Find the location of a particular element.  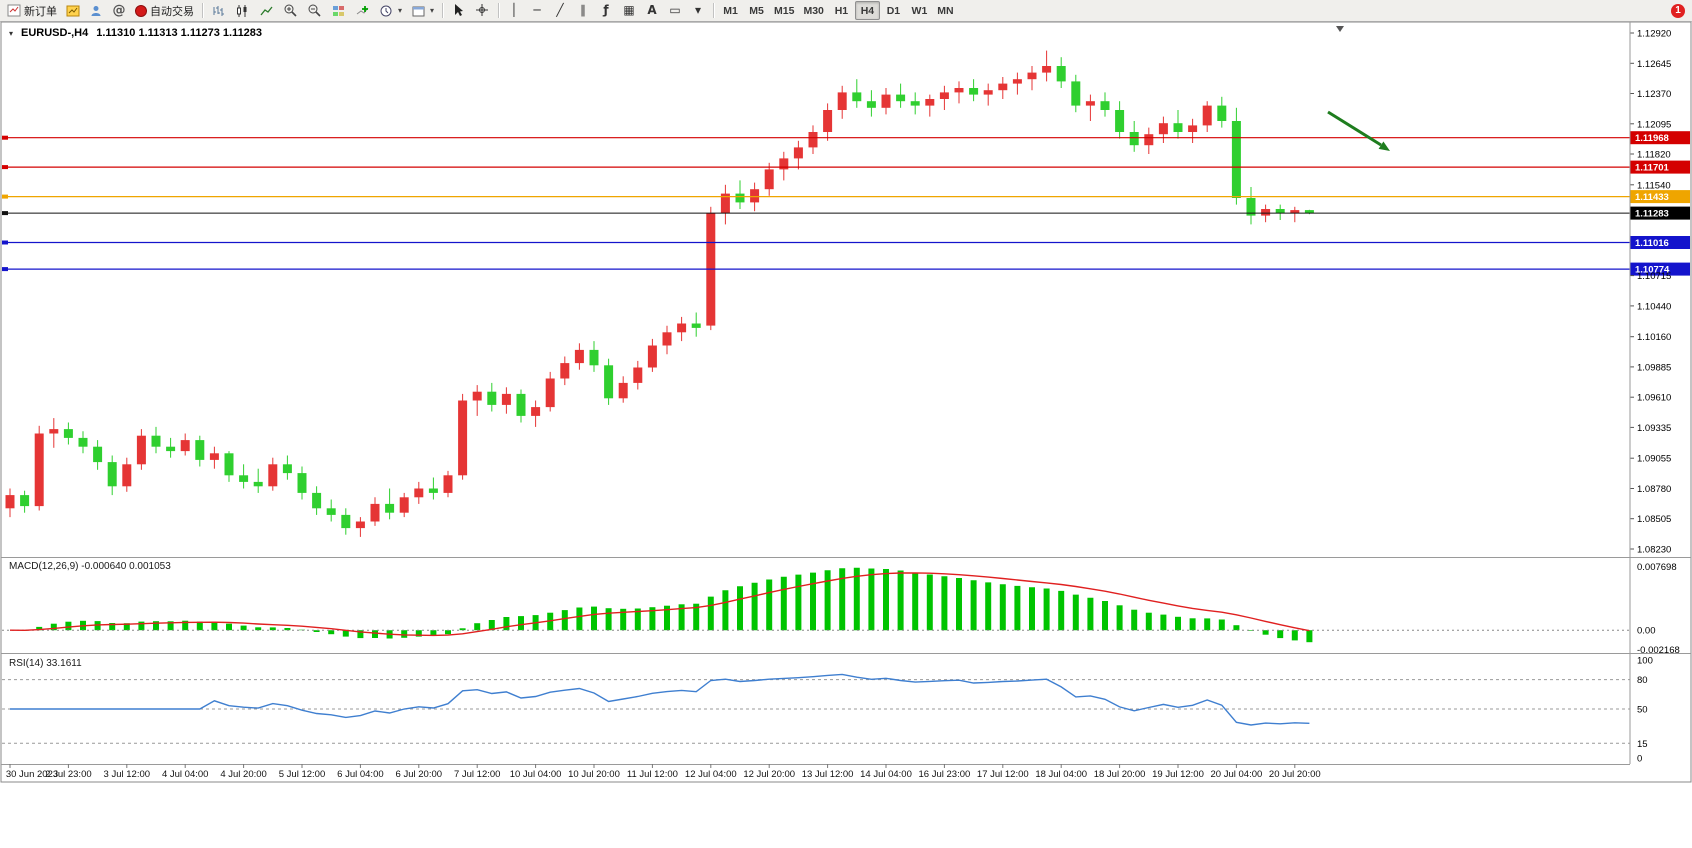

axis-label: 1.10715 is located at coordinates (1654, 276).